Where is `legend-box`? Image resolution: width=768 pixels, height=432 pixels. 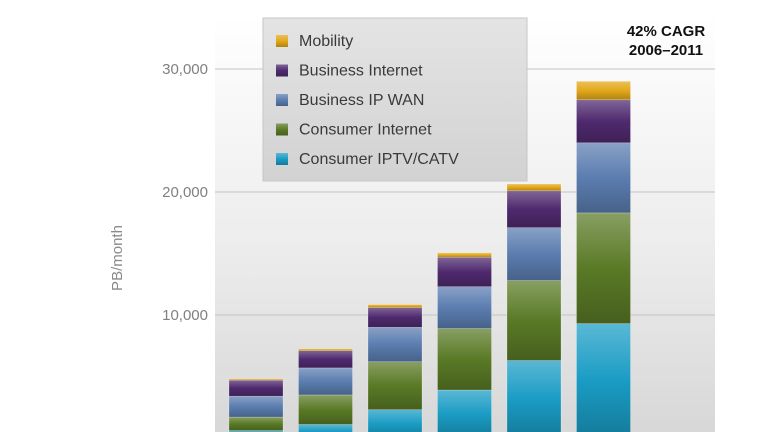
legend-box is located at coordinates (395, 99).